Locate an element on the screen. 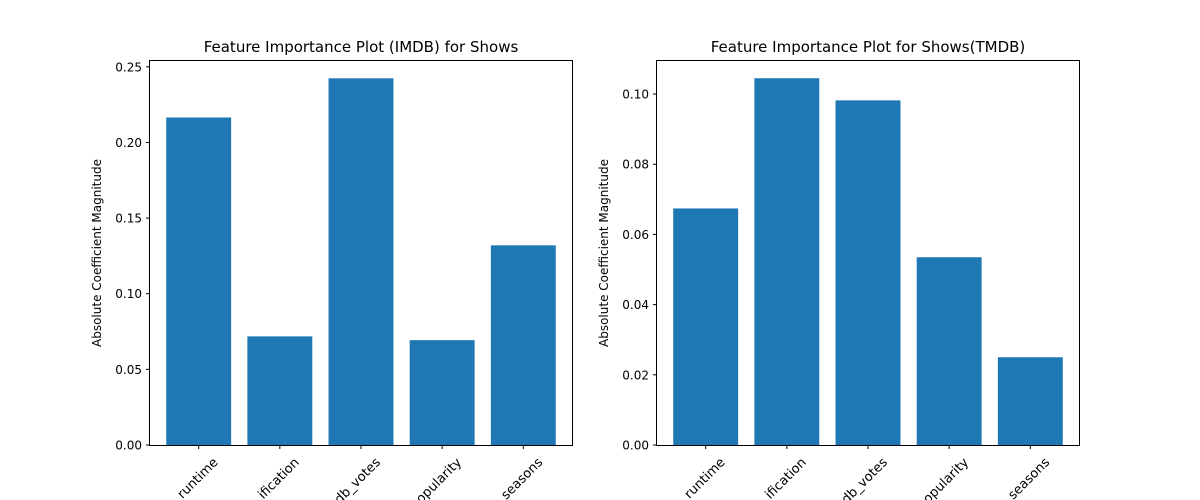 The height and width of the screenshot is (500, 1200). chart-title: Feature Importance Plot for Shows(TMDB) is located at coordinates (868, 47).